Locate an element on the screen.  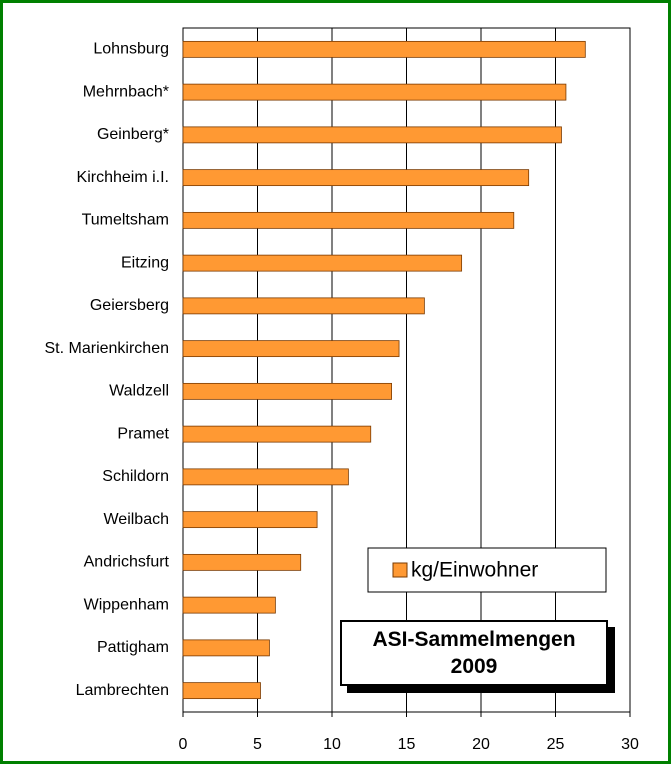
y-tick-label: Mehrnbach* is located at coordinates (126, 91).